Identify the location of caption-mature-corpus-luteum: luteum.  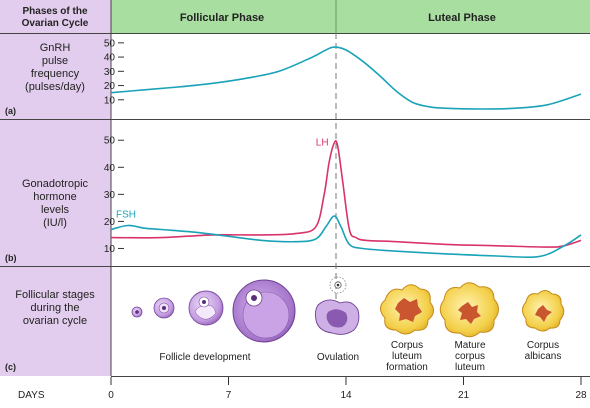
(470, 367).